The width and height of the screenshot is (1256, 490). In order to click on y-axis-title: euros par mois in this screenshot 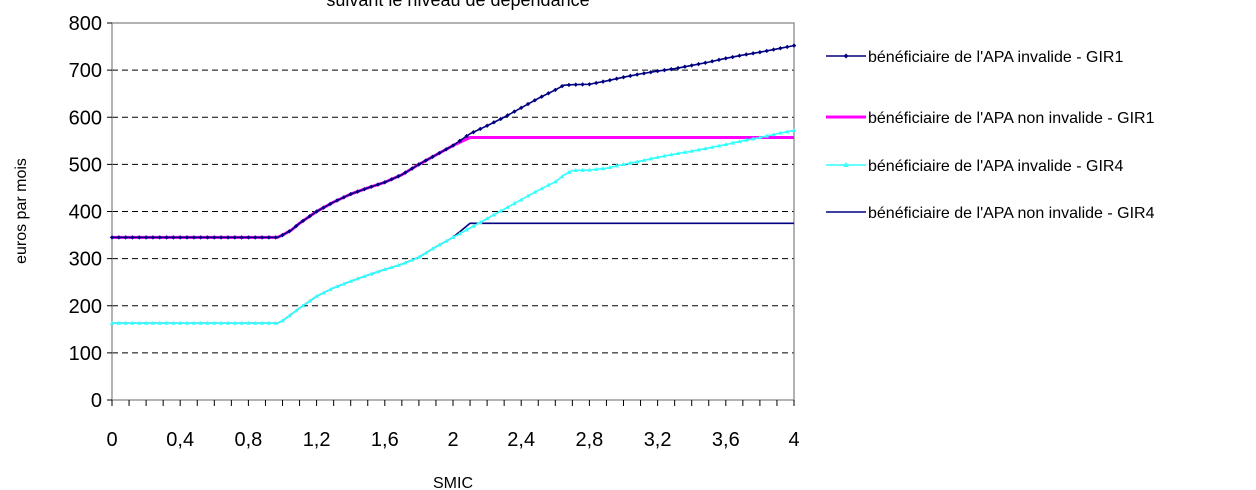, I will do `click(21, 211)`.